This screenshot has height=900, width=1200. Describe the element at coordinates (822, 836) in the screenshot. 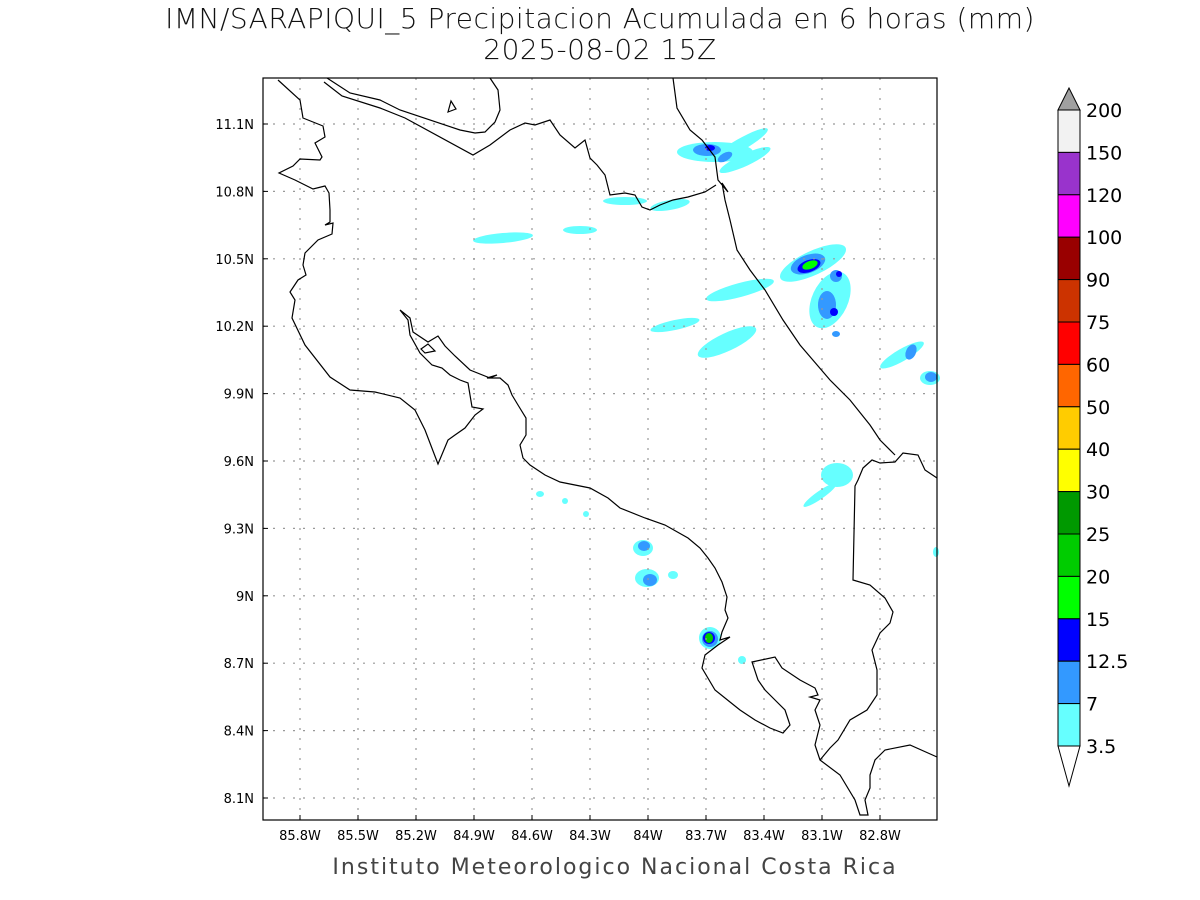

I see `lon-tick-label: 83.1W` at that location.